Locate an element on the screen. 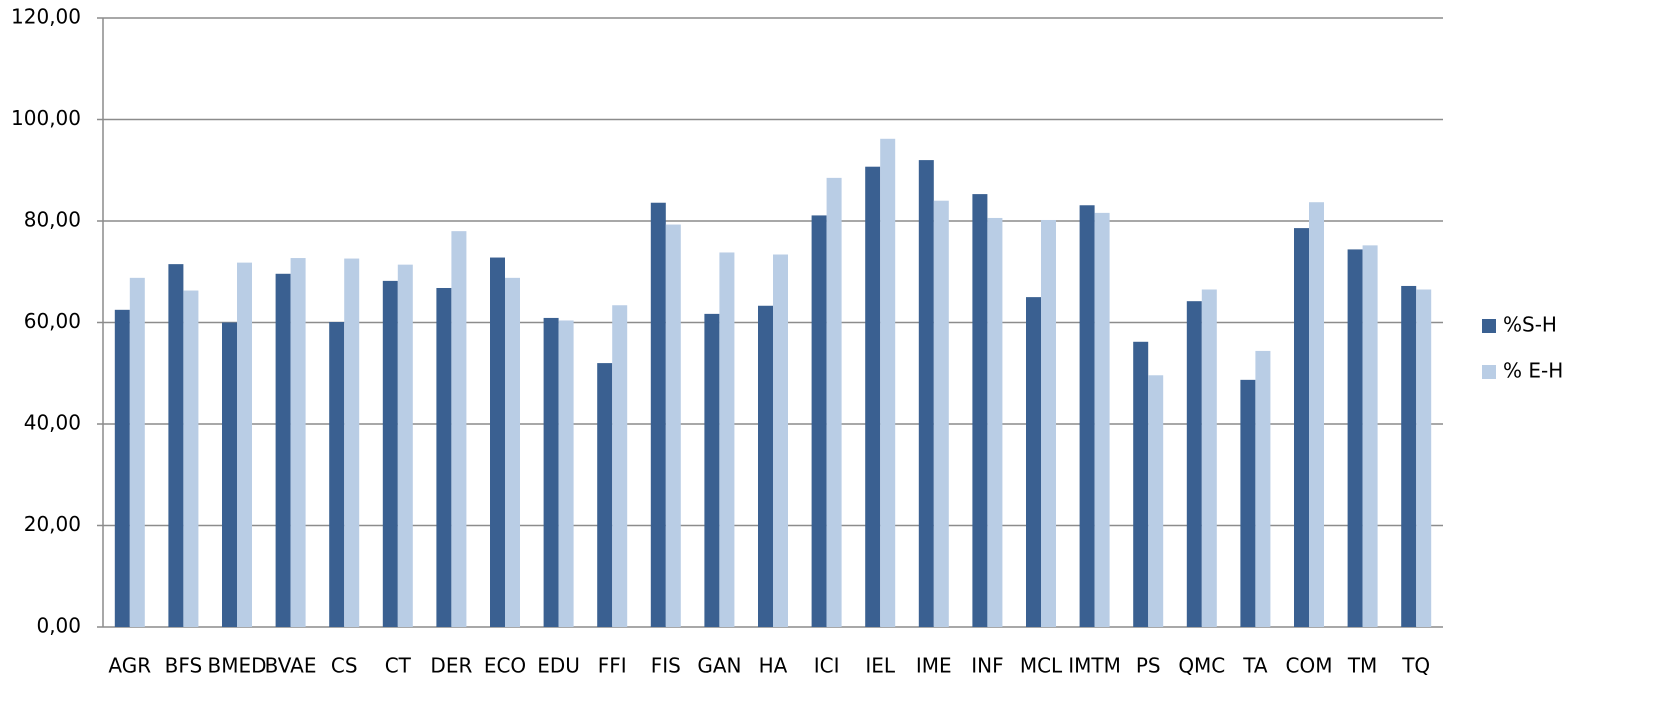  x-tick-label: FFI is located at coordinates (612, 666).